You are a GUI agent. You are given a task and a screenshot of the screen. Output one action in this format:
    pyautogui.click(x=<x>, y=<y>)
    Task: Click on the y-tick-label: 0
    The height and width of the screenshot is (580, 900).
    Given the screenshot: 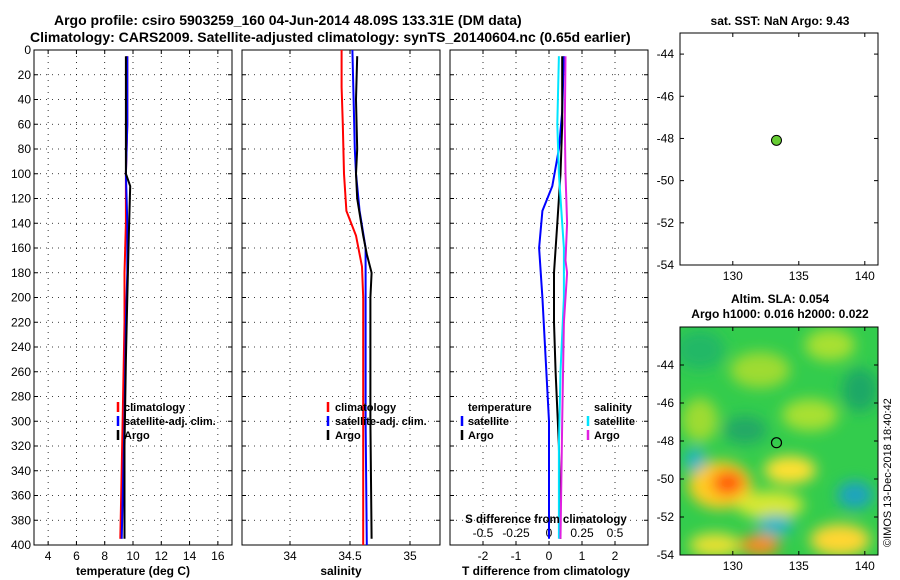 What is the action you would take?
    pyautogui.click(x=27, y=50)
    